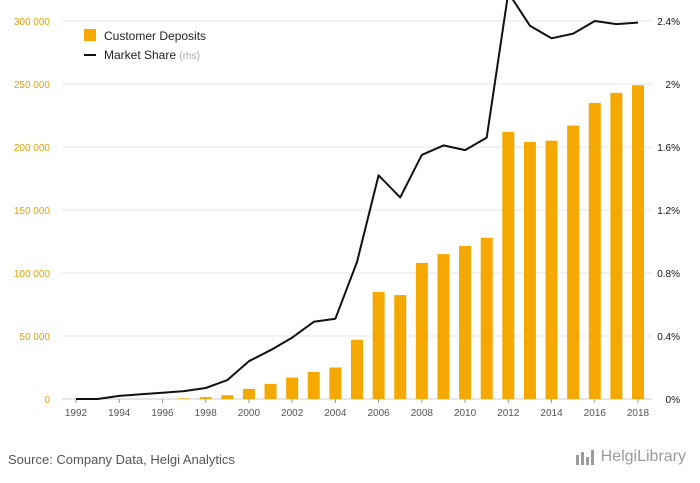 Image resolution: width=700 pixels, height=483 pixels. Describe the element at coordinates (249, 413) in the screenshot. I see `x-tick-label: 2000` at that location.